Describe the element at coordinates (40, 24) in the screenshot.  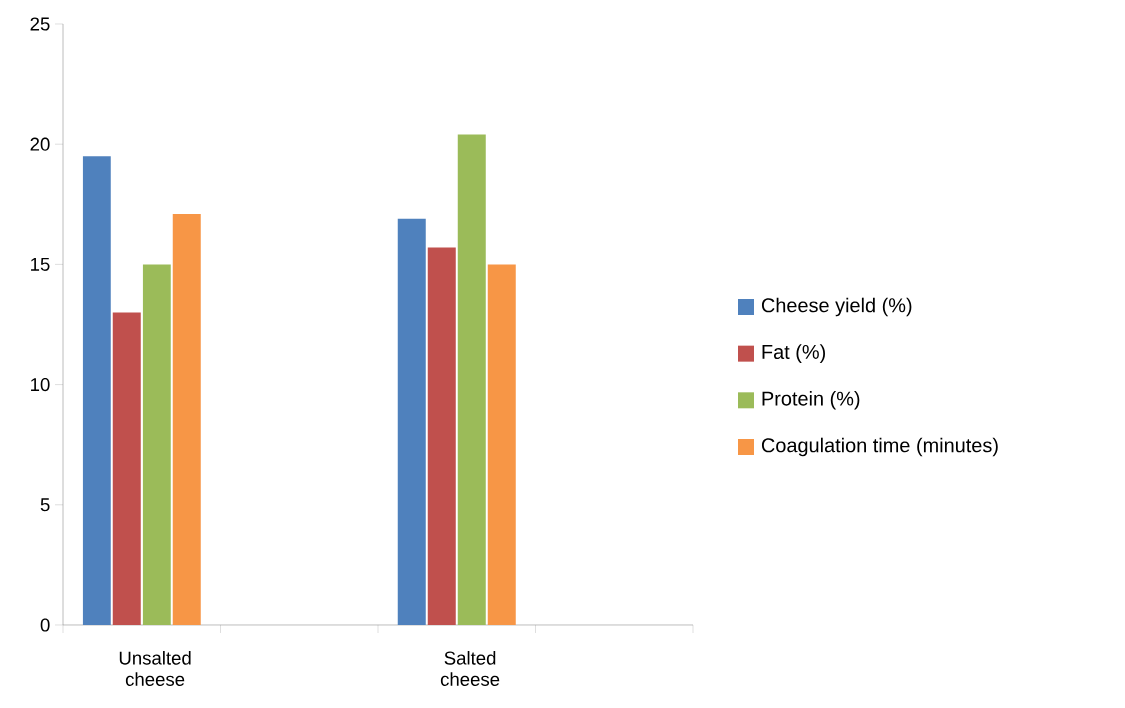
I see `y-tick-label: 25` at that location.